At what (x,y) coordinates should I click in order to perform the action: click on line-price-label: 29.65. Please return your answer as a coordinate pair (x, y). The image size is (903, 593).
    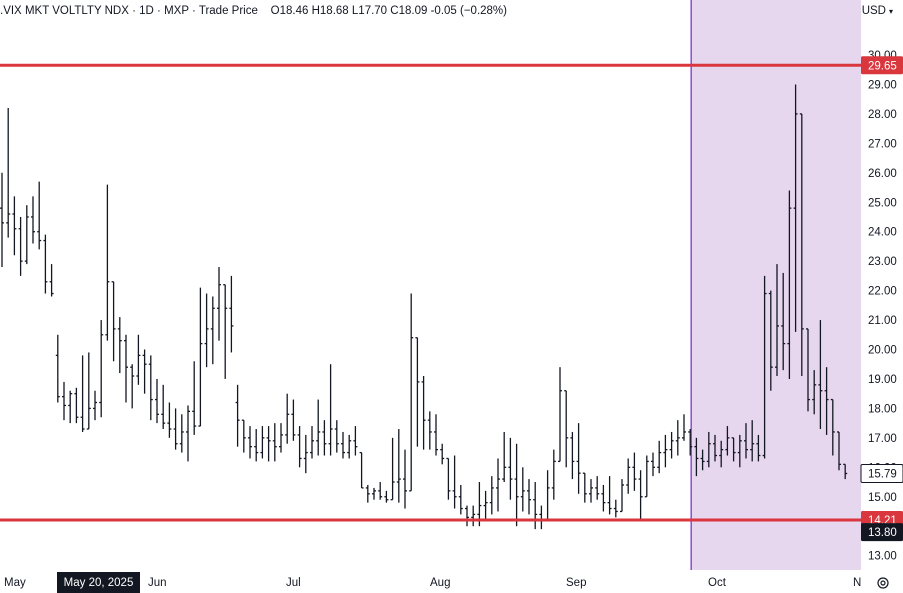
    Looking at the image, I should click on (882, 66).